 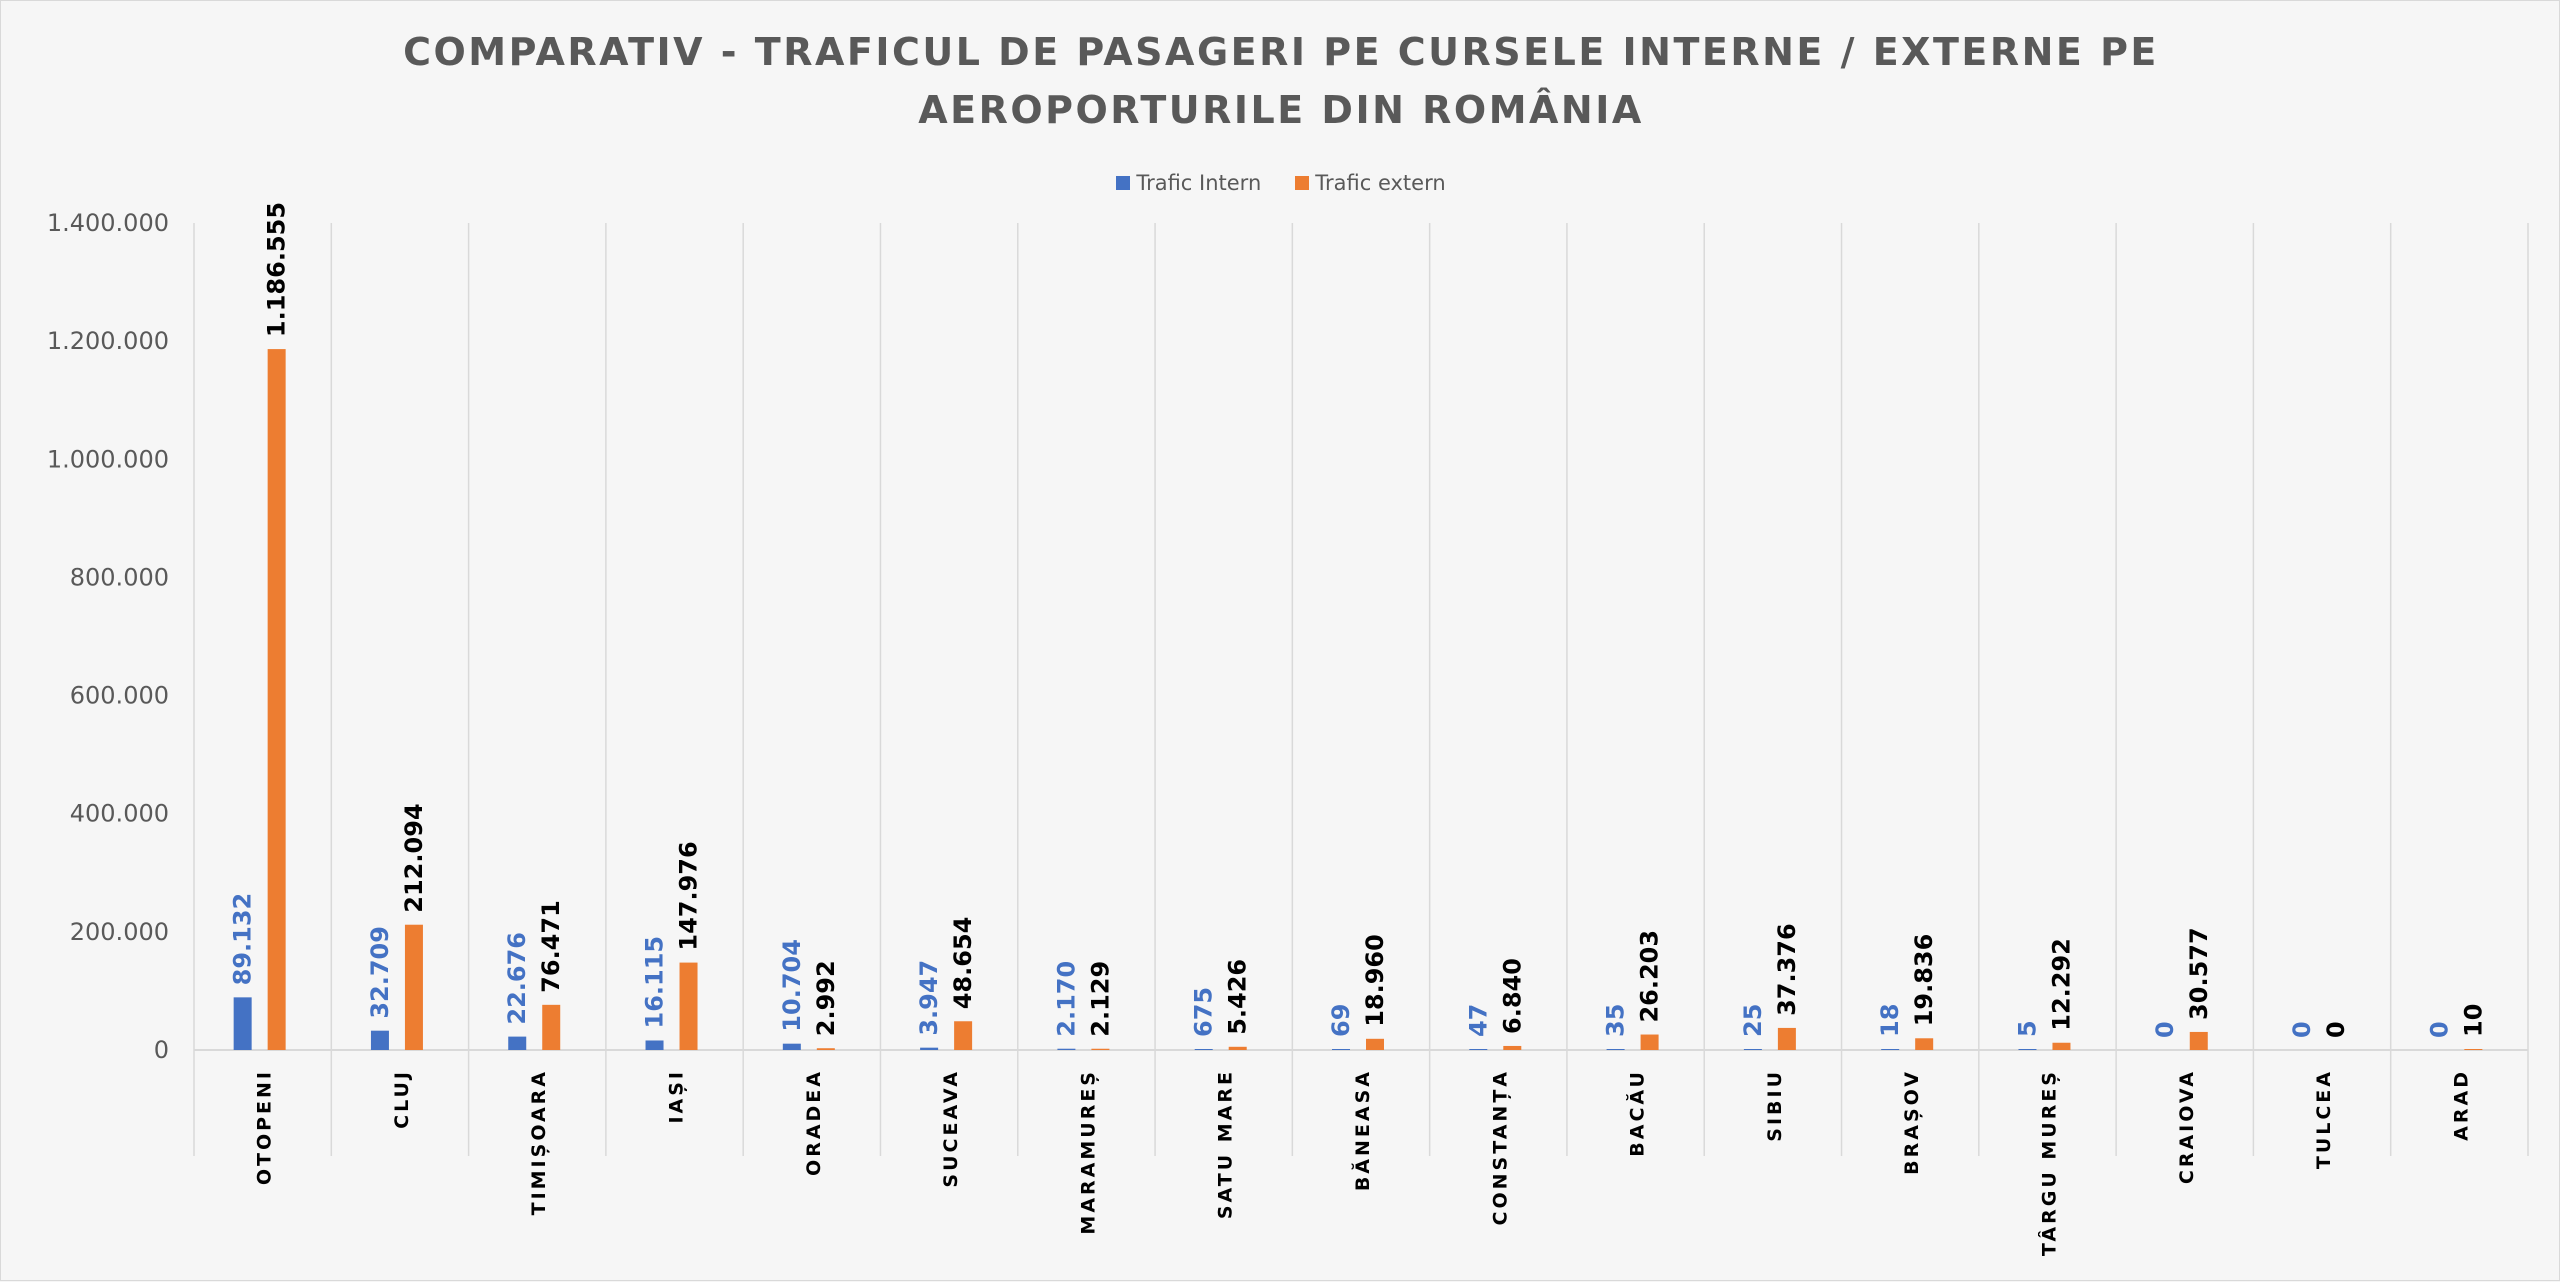 I want to click on data-label-extern: 30.577, so click(x=2199, y=973).